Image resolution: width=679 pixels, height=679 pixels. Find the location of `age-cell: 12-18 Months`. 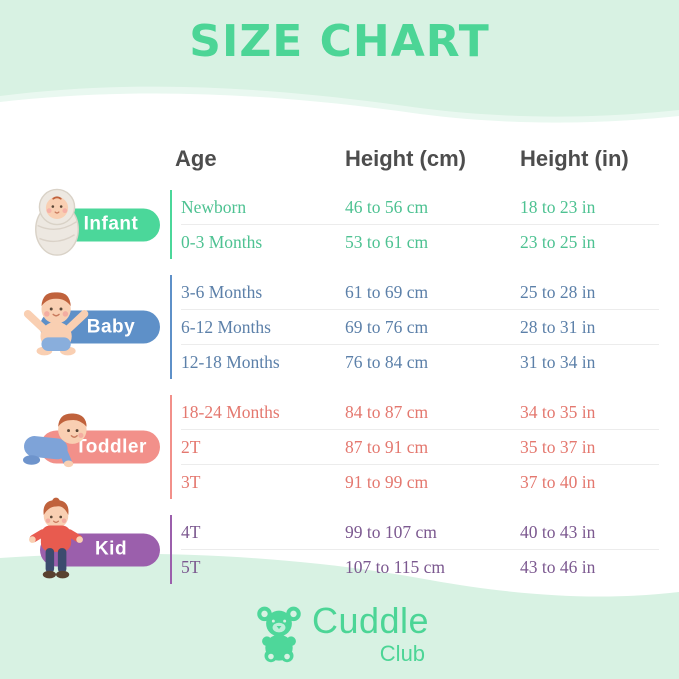

age-cell: 12-18 Months is located at coordinates (230, 361).